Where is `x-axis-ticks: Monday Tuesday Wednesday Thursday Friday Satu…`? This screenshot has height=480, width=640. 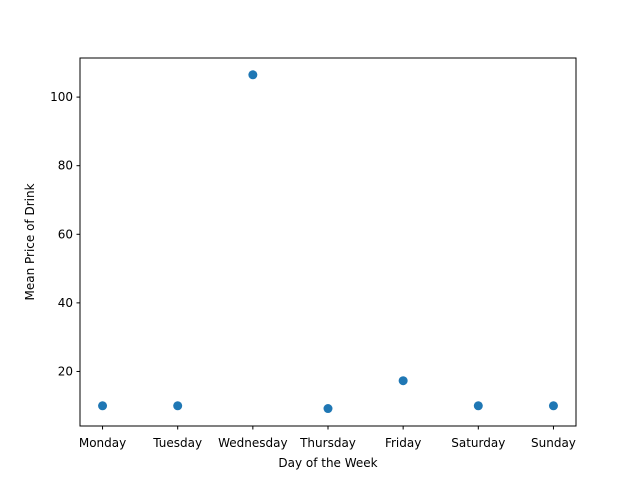
x-axis-ticks: Monday Tuesday Wednesday Thursday Friday Satu… is located at coordinates (327, 438).